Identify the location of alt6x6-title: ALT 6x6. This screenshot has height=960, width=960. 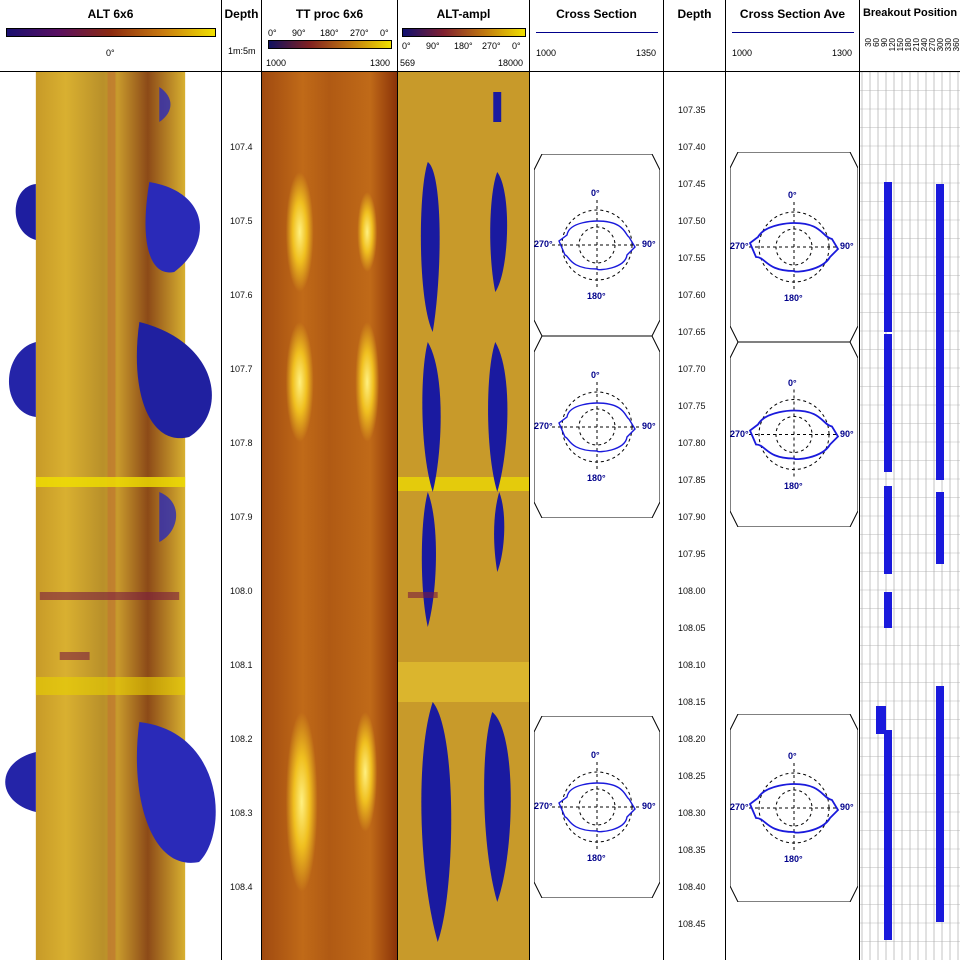
(110, 14).